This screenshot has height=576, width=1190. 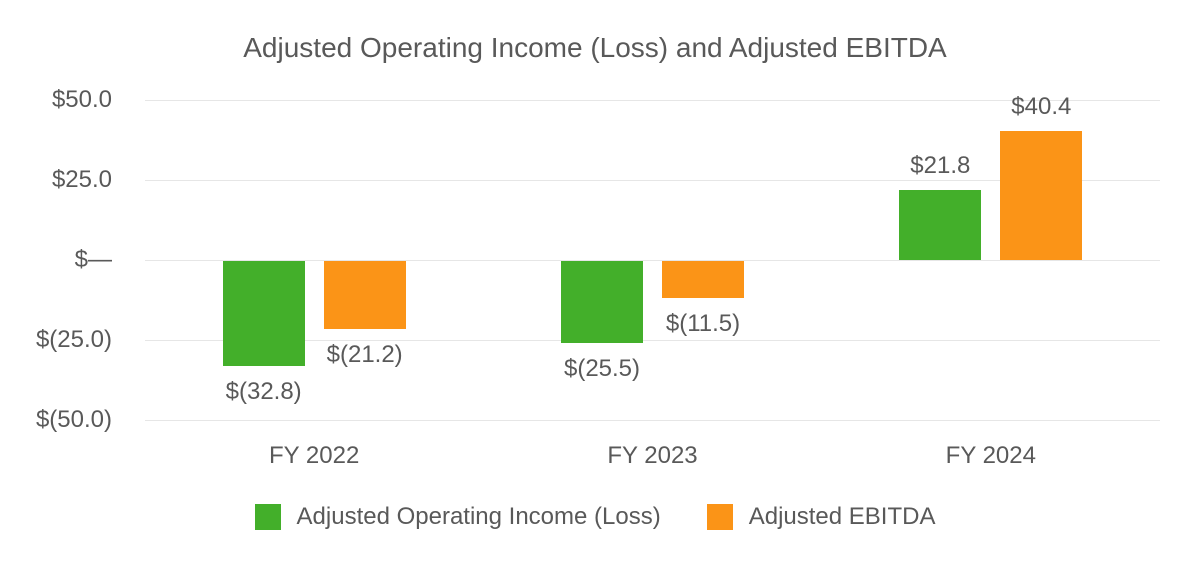 I want to click on y-axis-tick-label: $(50.0), so click(x=73, y=419).